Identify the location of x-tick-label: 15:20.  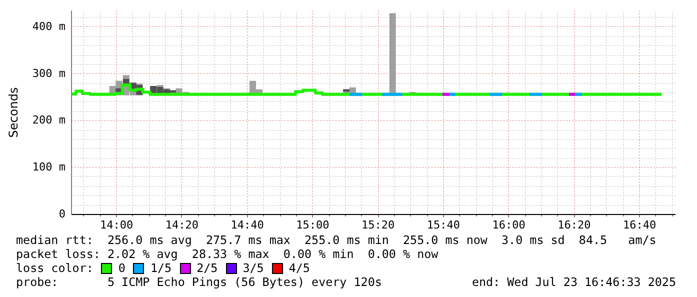
(378, 225).